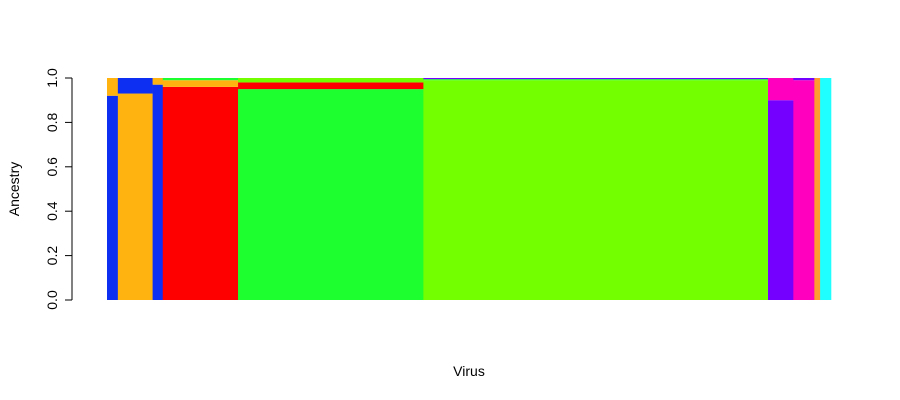 The image size is (900, 400). I want to click on ancestry-segment-block4-cluster2, so click(200, 83).